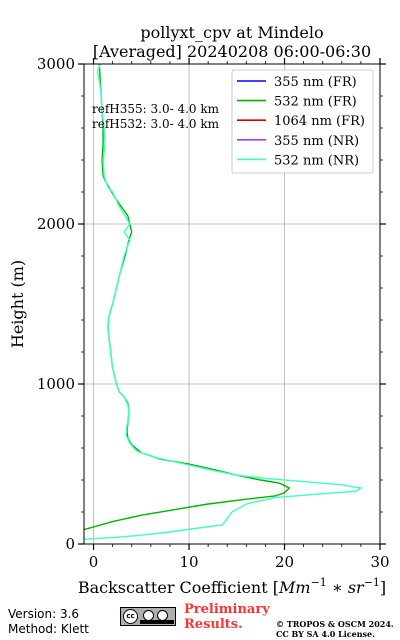 This screenshot has height=640, width=400. Describe the element at coordinates (315, 102) in the screenshot. I see `legend-label-1: 532 nm (FR)` at that location.